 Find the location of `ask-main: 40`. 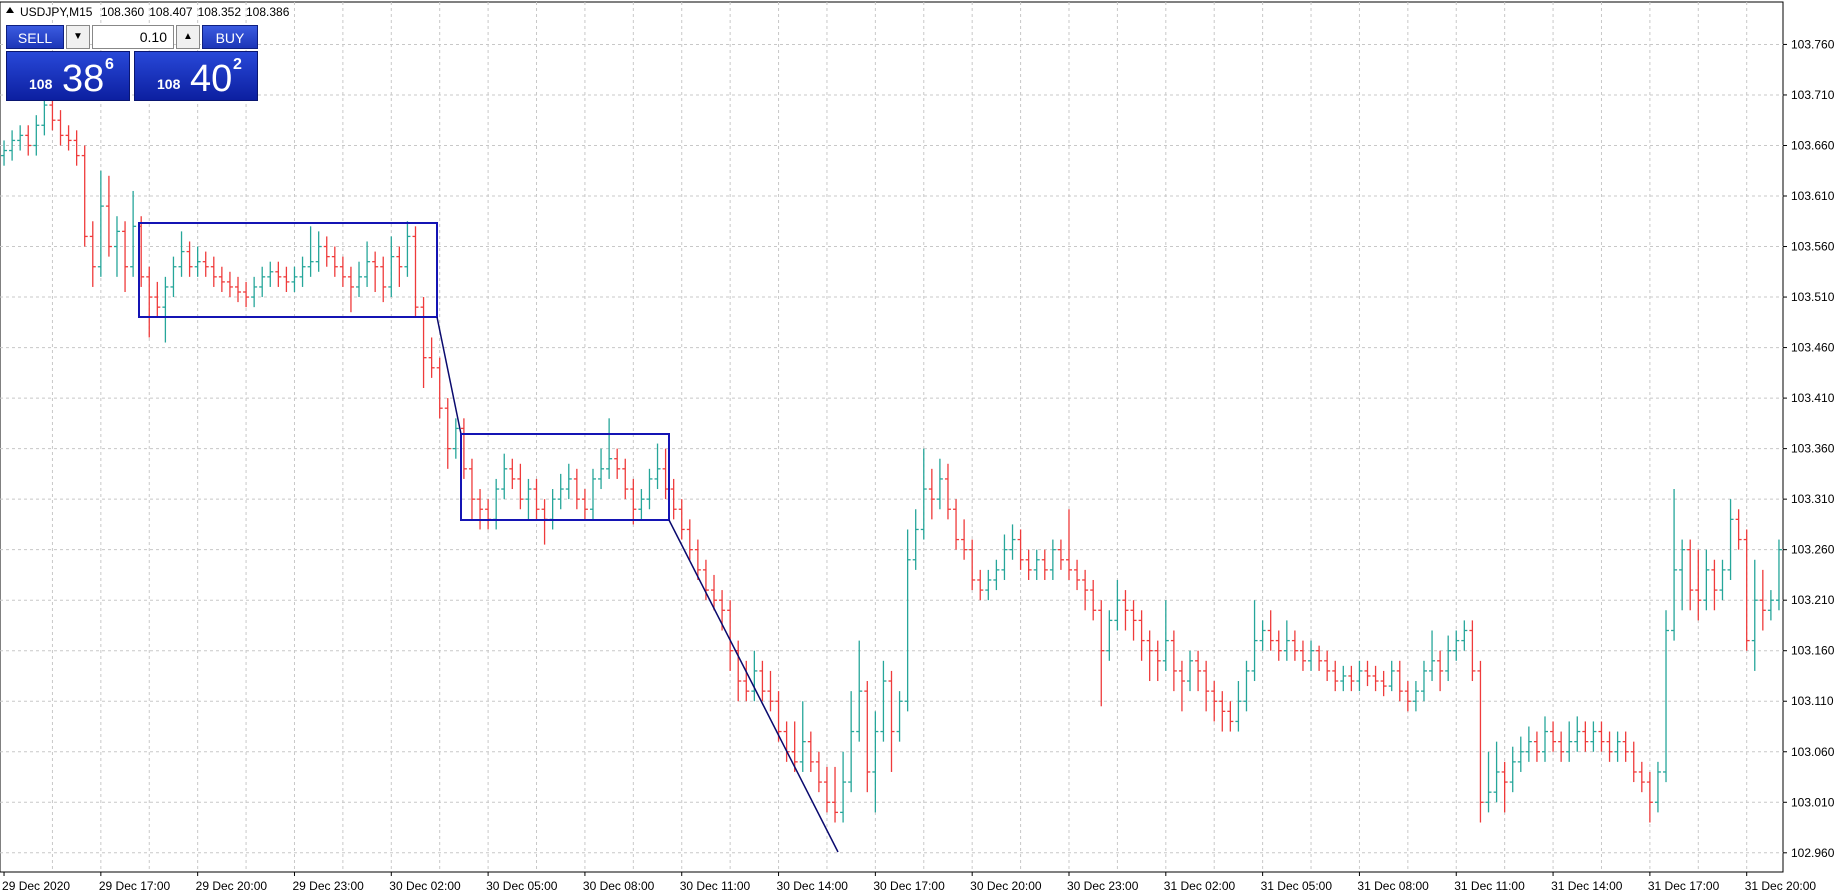

ask-main: 40 is located at coordinates (211, 79).